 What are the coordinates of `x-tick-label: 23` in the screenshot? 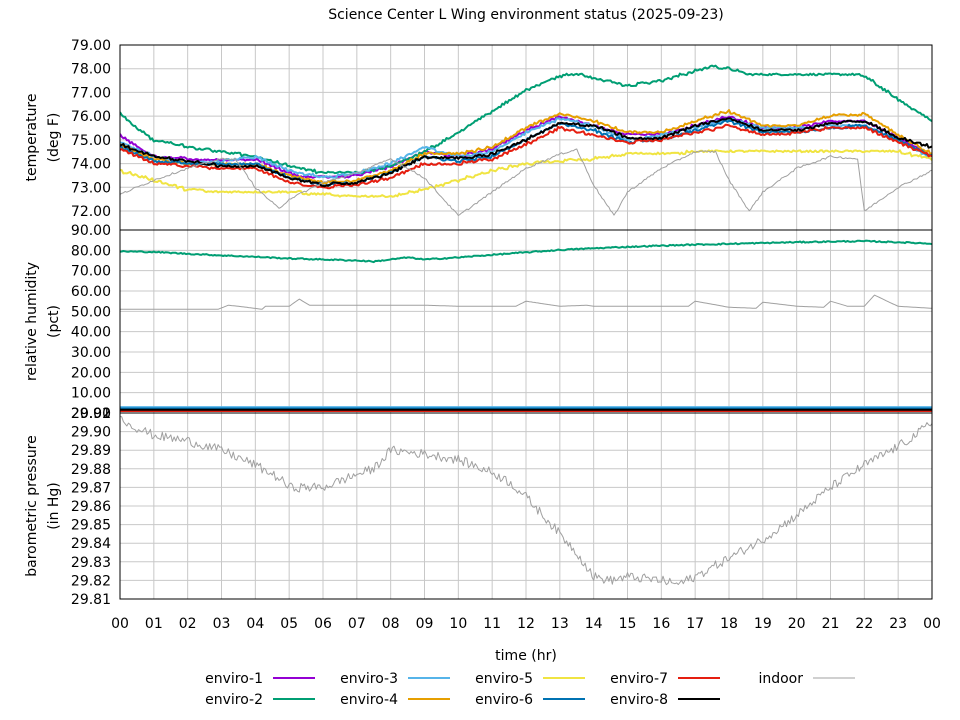 It's located at (898, 624).